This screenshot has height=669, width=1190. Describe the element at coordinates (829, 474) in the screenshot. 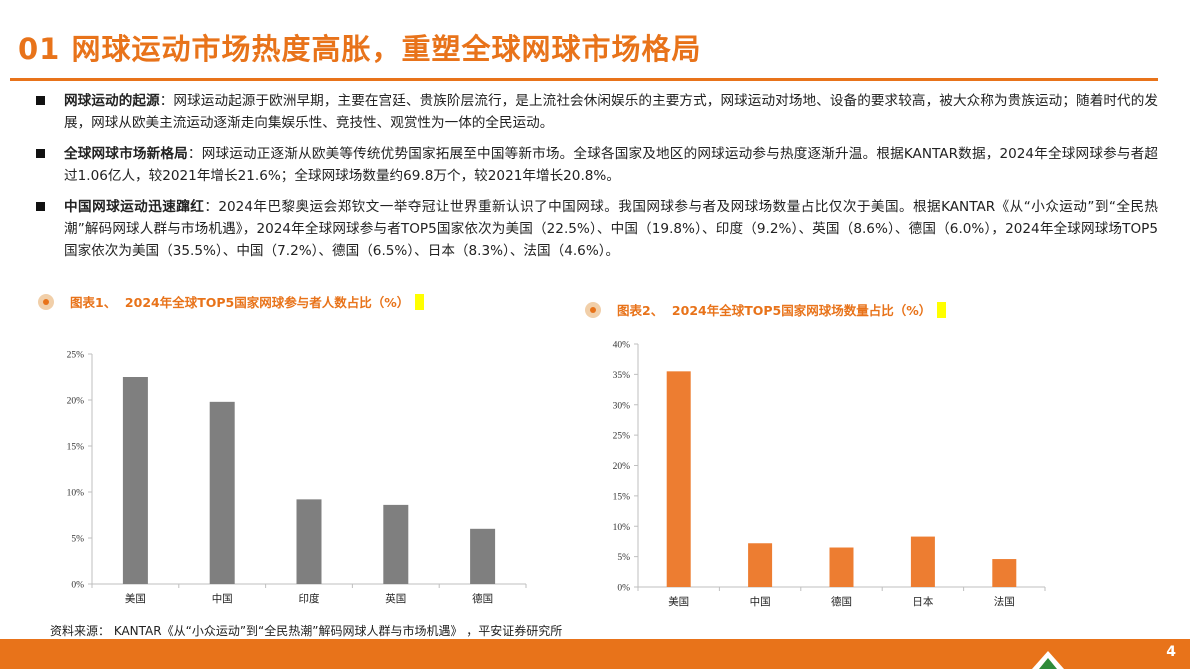

I see `courts-bar-chart: 0% 5% 10% 15% 20% 25% 30% 35% 40% 美国 中国 德国 日本 法国` at that location.